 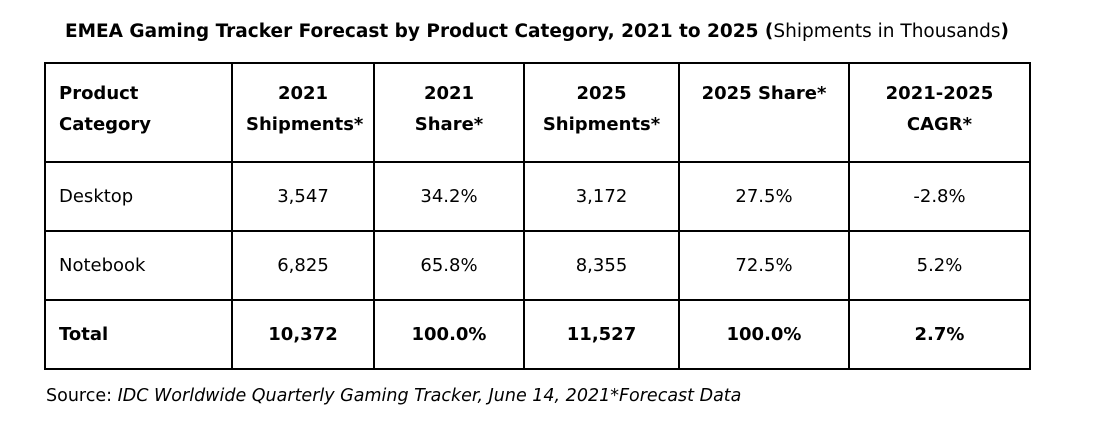 What do you see at coordinates (449, 109) in the screenshot?
I see `header-text: 2021 Share*` at bounding box center [449, 109].